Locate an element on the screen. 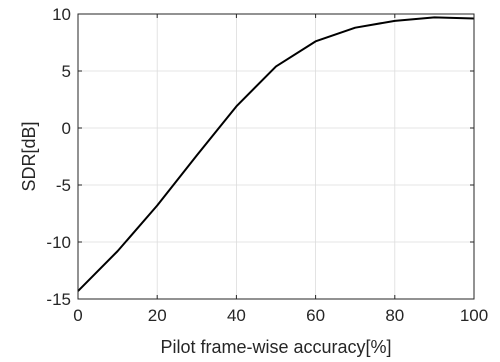  x-axis-label: Pilot frame-wise accuracy[%] is located at coordinates (275, 347).